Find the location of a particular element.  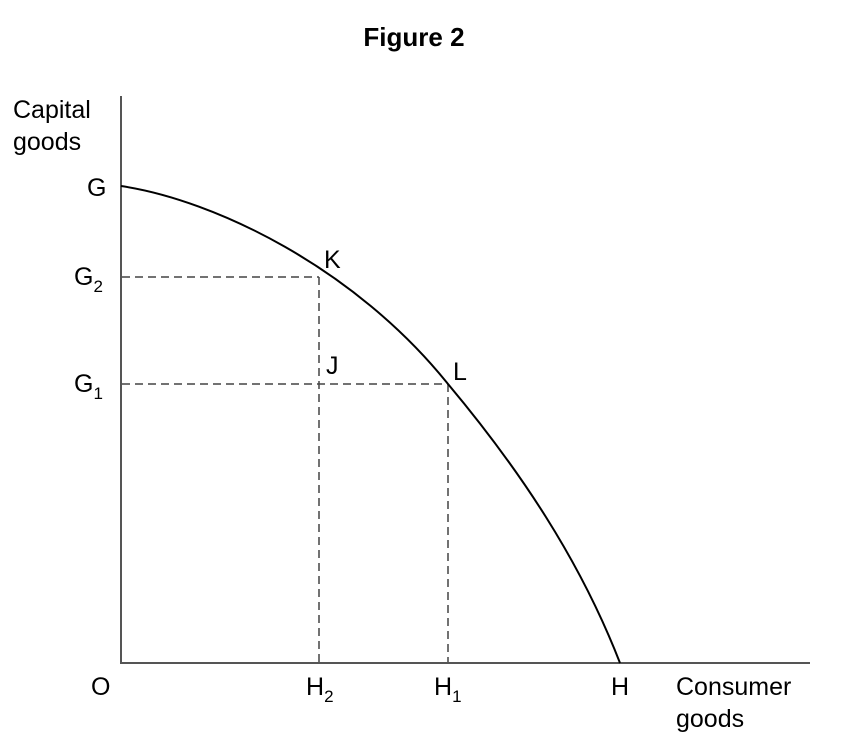

y-tick-g-letter: G is located at coordinates (96, 188).